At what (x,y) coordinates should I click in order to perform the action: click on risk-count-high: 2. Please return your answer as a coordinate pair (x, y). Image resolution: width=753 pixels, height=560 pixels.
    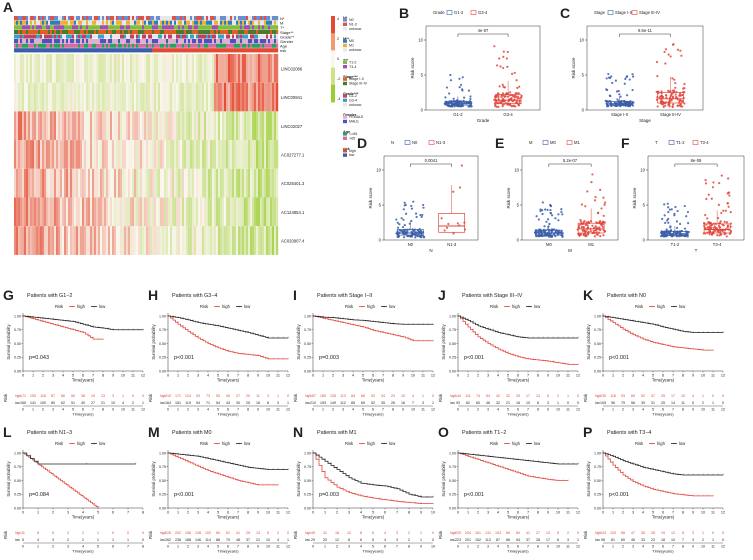
    Looking at the image, I should click on (83, 533).